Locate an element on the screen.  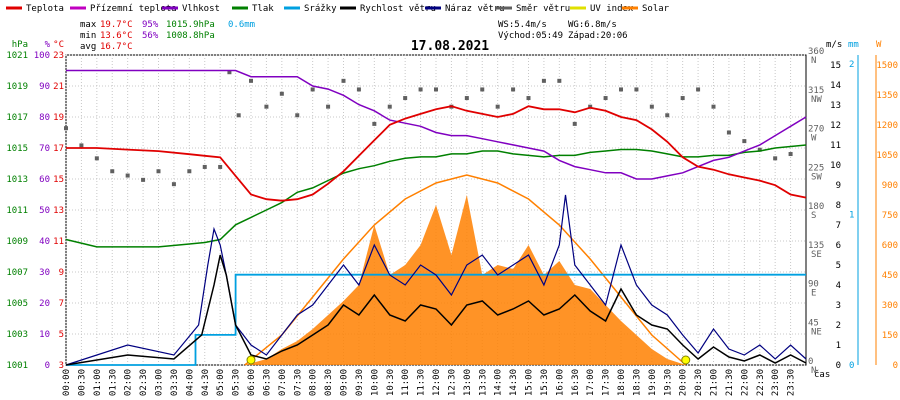
axis-mm-tick: 2 is located at coordinates (851, 65).